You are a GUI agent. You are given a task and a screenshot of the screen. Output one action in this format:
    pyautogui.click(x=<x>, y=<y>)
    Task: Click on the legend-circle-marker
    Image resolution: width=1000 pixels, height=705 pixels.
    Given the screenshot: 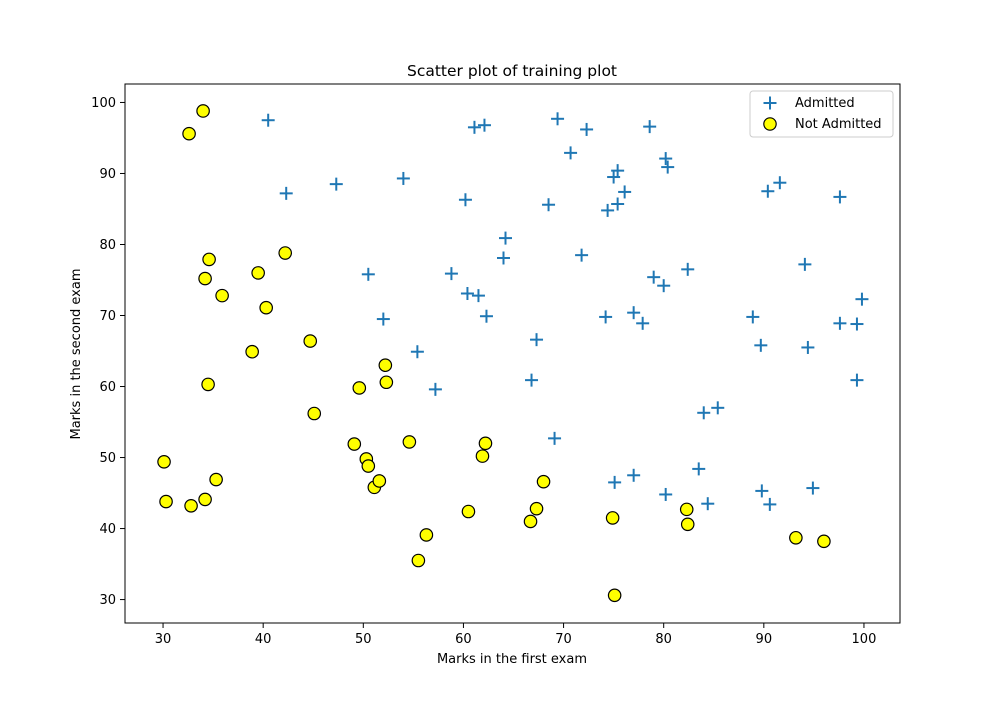 What is the action you would take?
    pyautogui.click(x=770, y=124)
    